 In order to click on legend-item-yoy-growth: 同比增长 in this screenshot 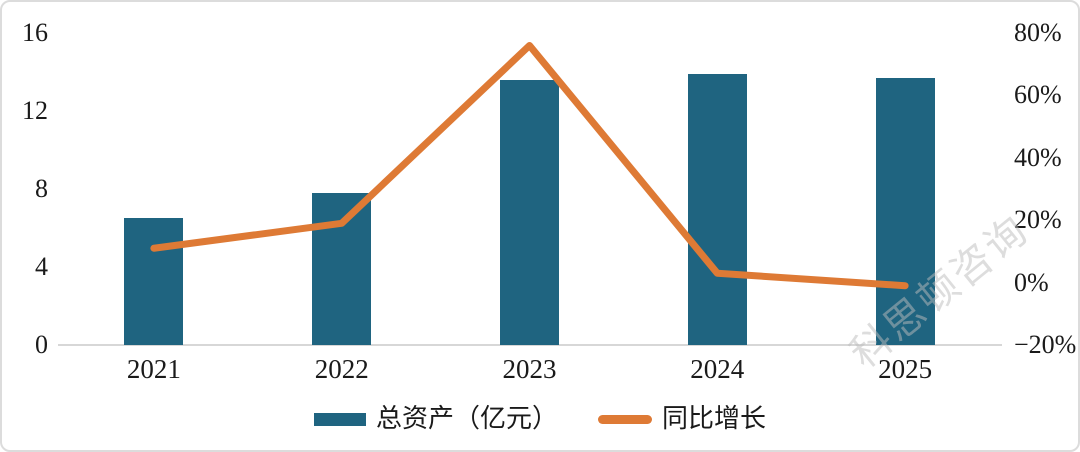, I will do `click(682, 419)`.